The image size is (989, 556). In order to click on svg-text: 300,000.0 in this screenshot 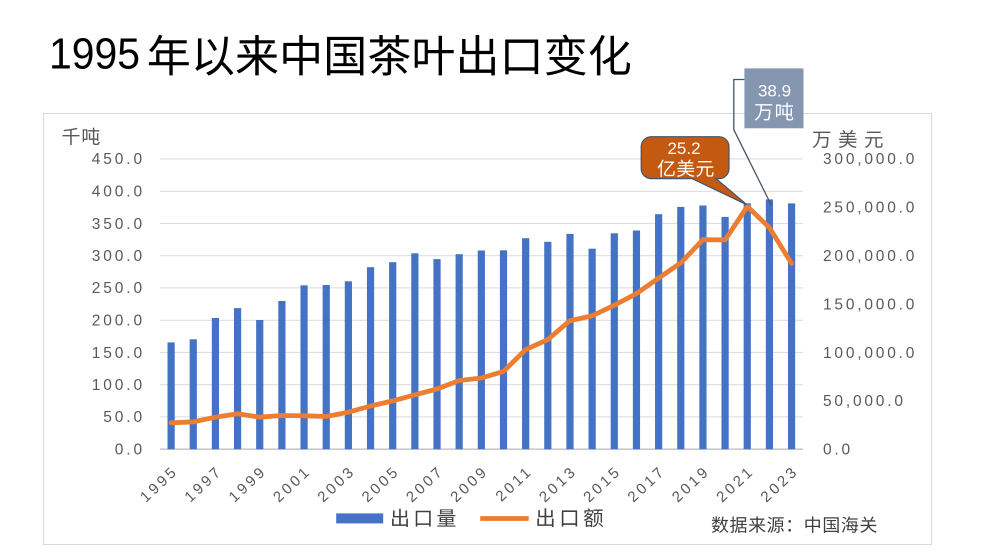, I will do `click(870, 159)`.